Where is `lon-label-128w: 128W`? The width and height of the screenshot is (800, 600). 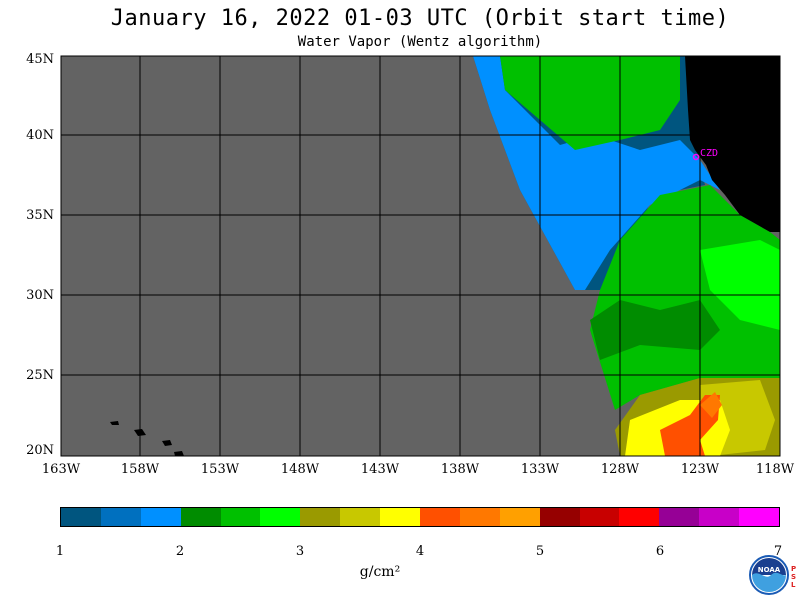 lon-label-128w: 128W is located at coordinates (620, 469).